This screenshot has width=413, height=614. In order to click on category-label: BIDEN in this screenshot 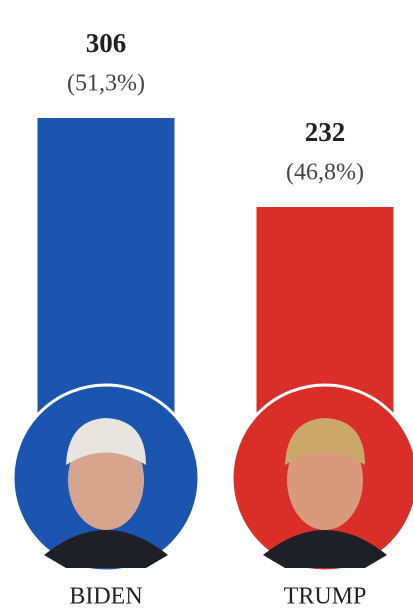, I will do `click(105, 597)`.